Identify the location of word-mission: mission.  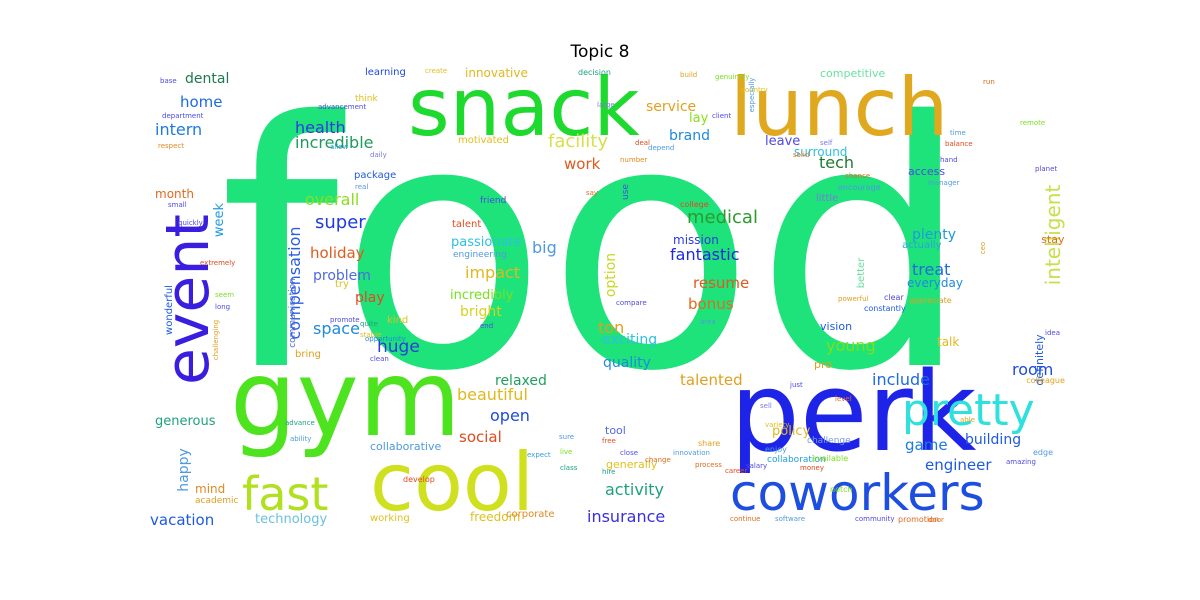
(696, 240).